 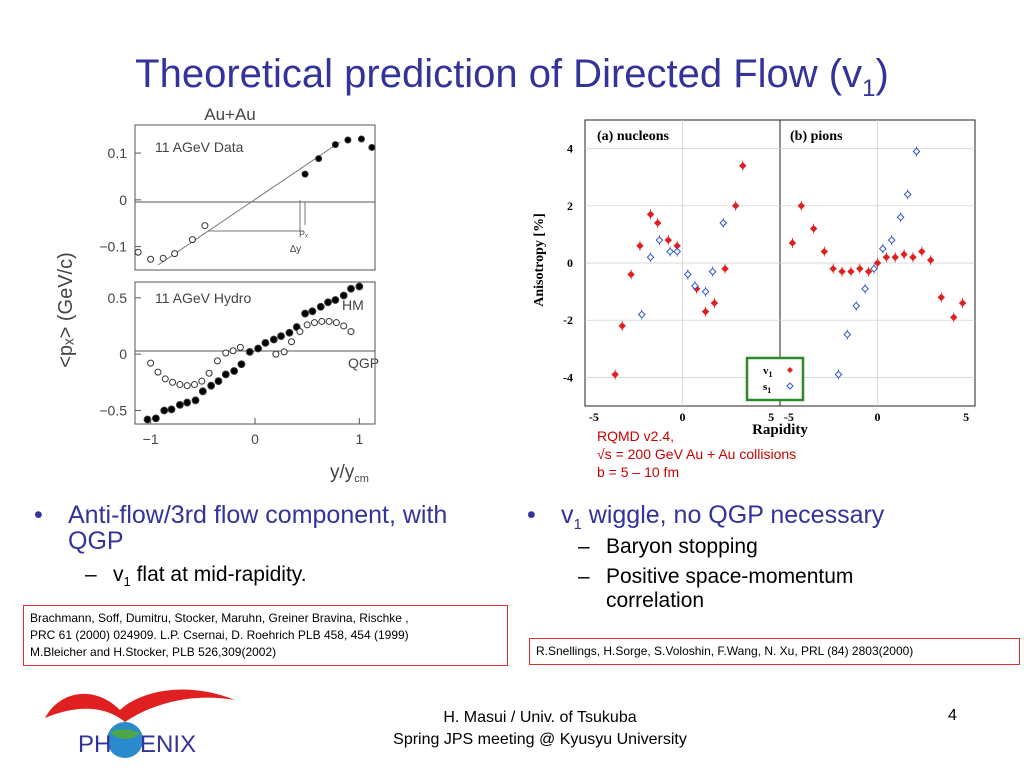 I want to click on slide-title-subscript: 1, so click(x=869, y=88).